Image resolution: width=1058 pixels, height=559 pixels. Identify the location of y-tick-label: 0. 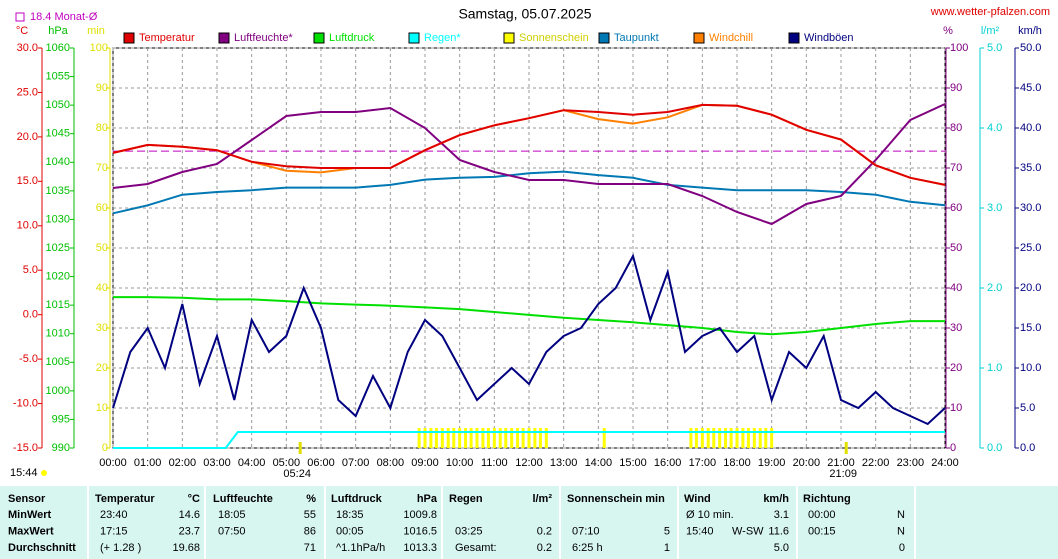
(953, 448).